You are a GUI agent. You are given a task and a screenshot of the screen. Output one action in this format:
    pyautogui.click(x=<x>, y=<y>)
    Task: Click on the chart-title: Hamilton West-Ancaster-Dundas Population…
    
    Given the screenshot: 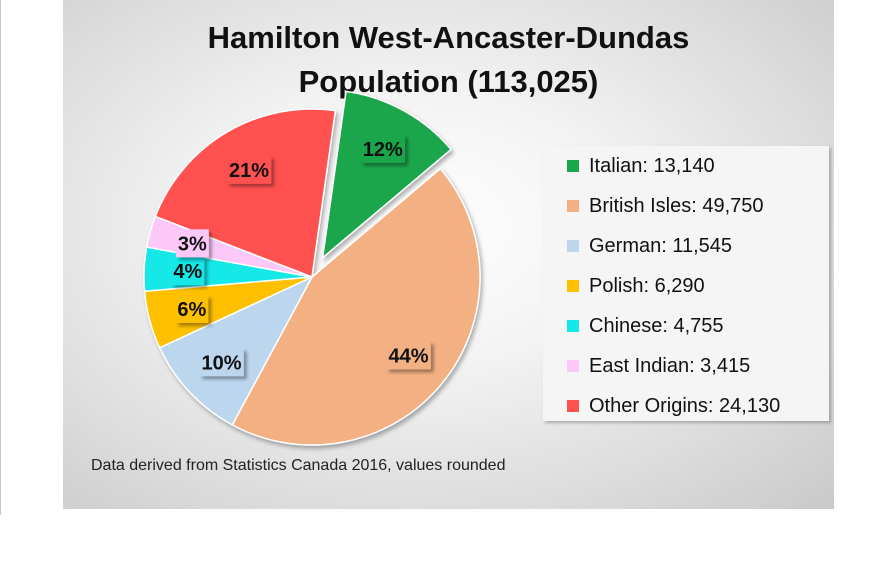 What is the action you would take?
    pyautogui.click(x=448, y=60)
    